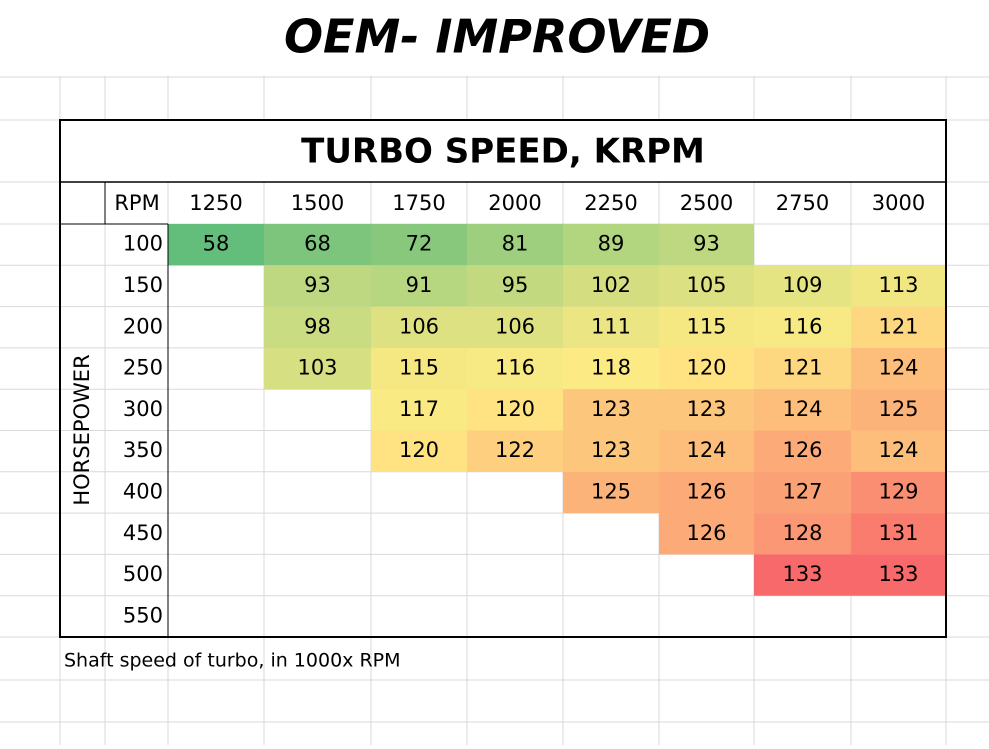 The width and height of the screenshot is (989, 749). I want to click on table-header: TURBO SPEED, KRPM, so click(503, 152).